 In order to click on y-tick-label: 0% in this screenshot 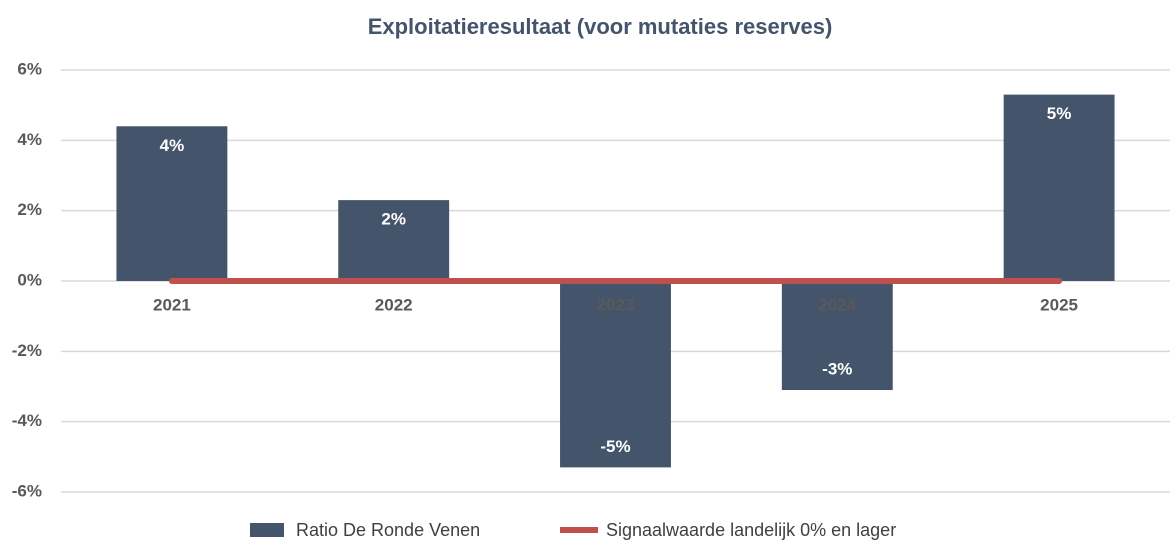, I will do `click(29, 279)`.